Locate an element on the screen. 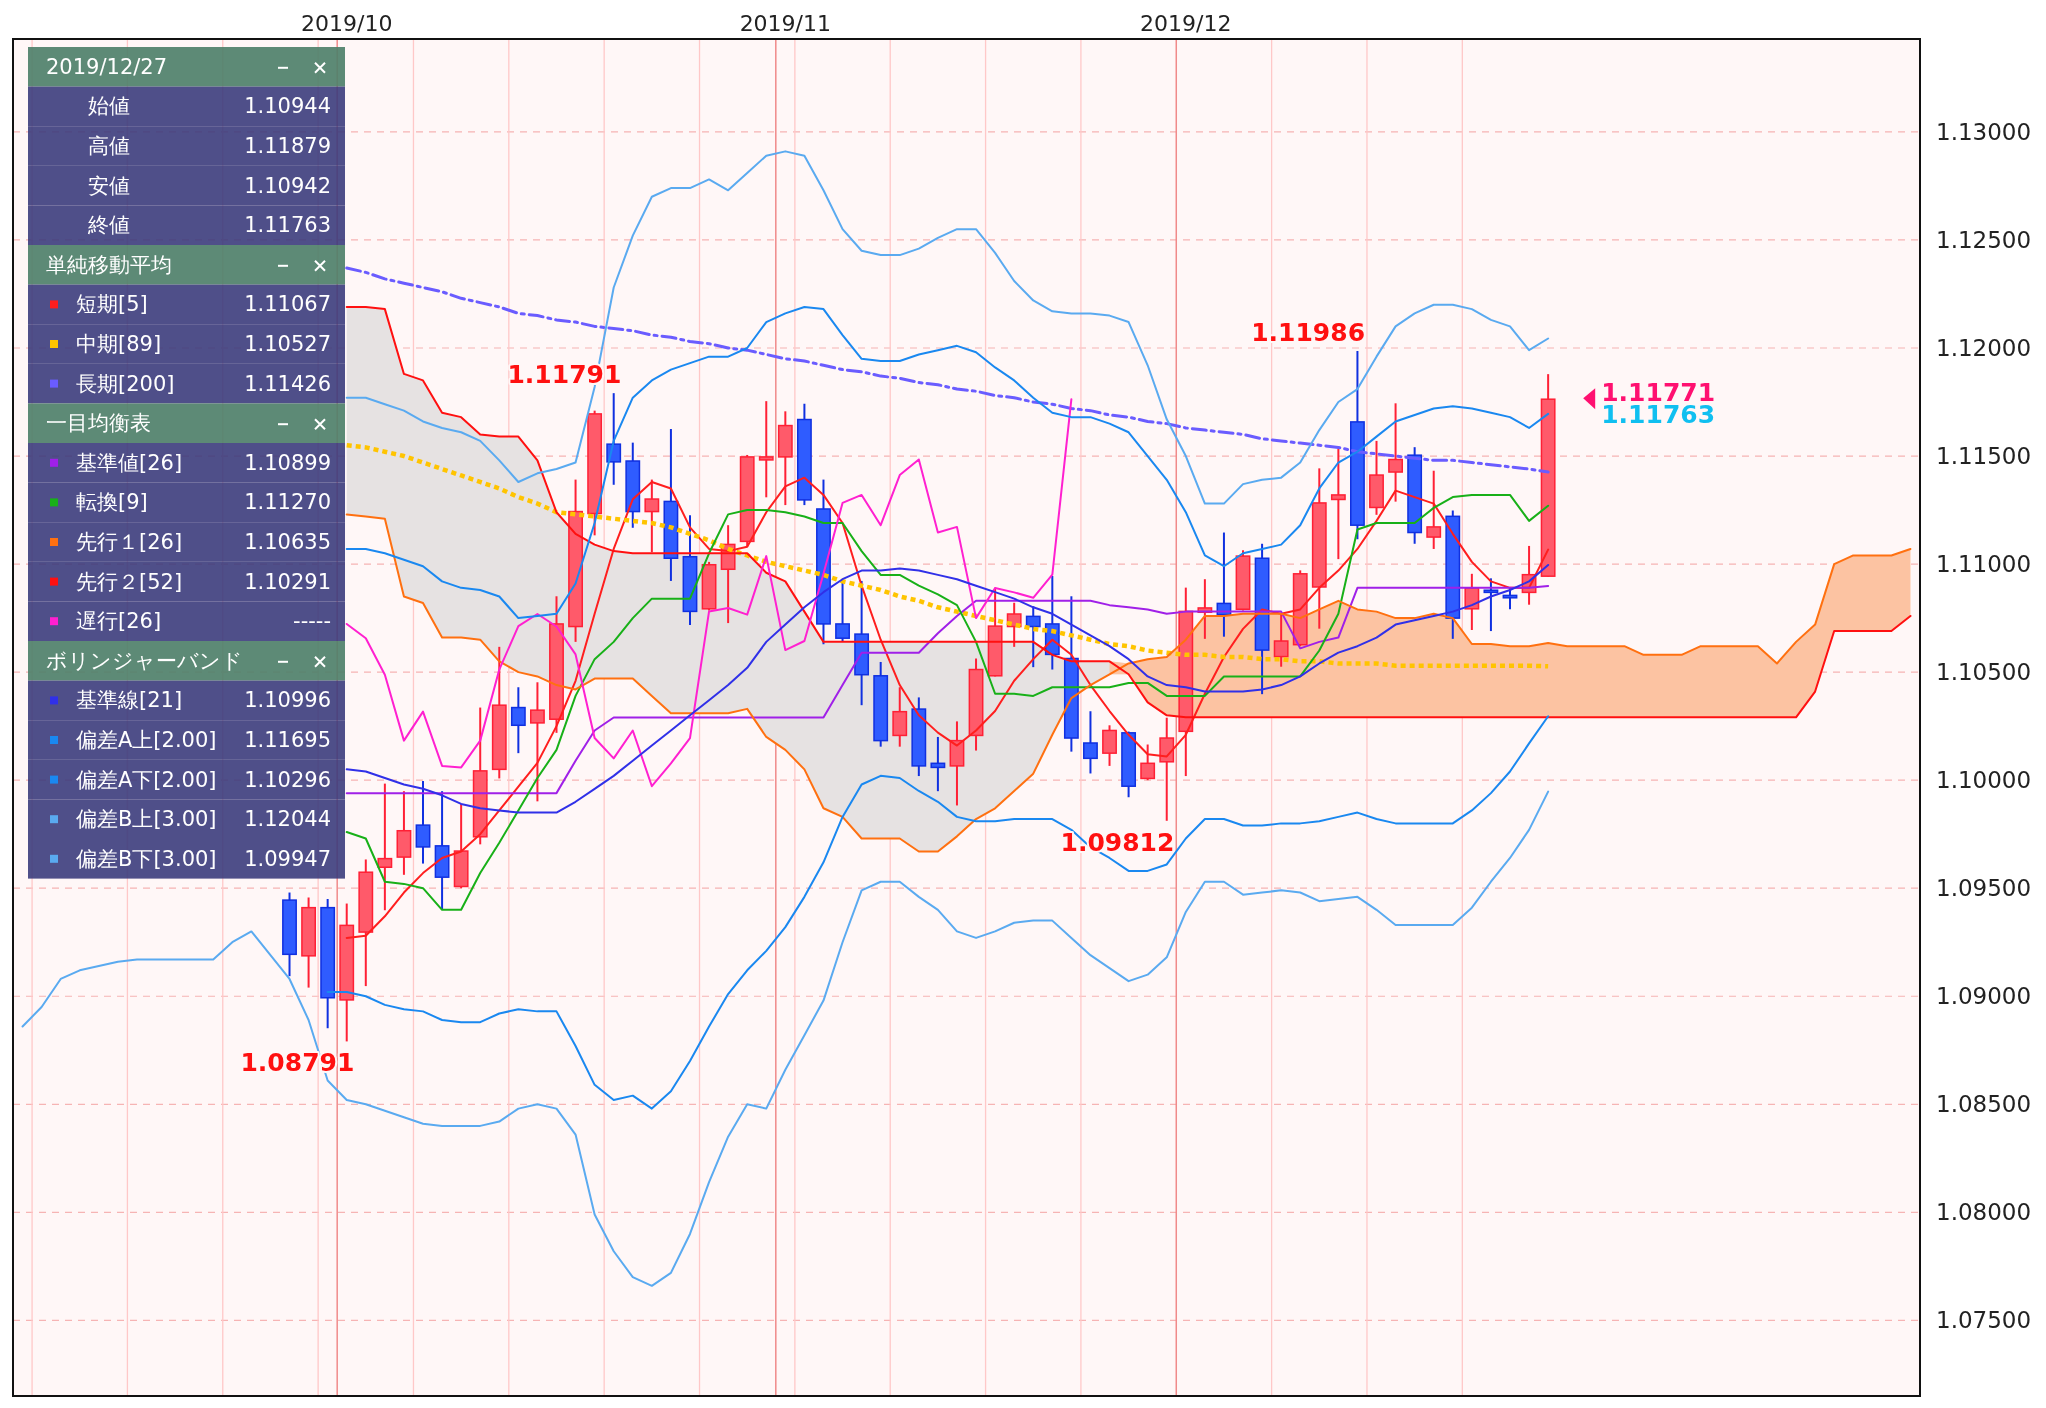 This screenshot has width=2046, height=1408. annotation: 1.11986 is located at coordinates (1308, 333).